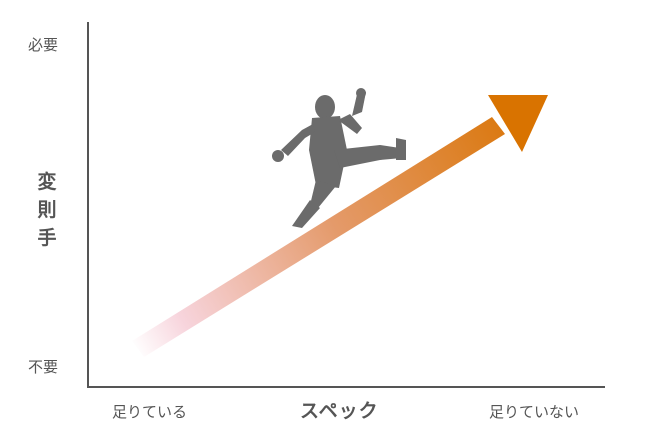 This screenshot has width=650, height=440. Describe the element at coordinates (534, 412) in the screenshot. I see `x-axis-right-label: 足りていない` at that location.